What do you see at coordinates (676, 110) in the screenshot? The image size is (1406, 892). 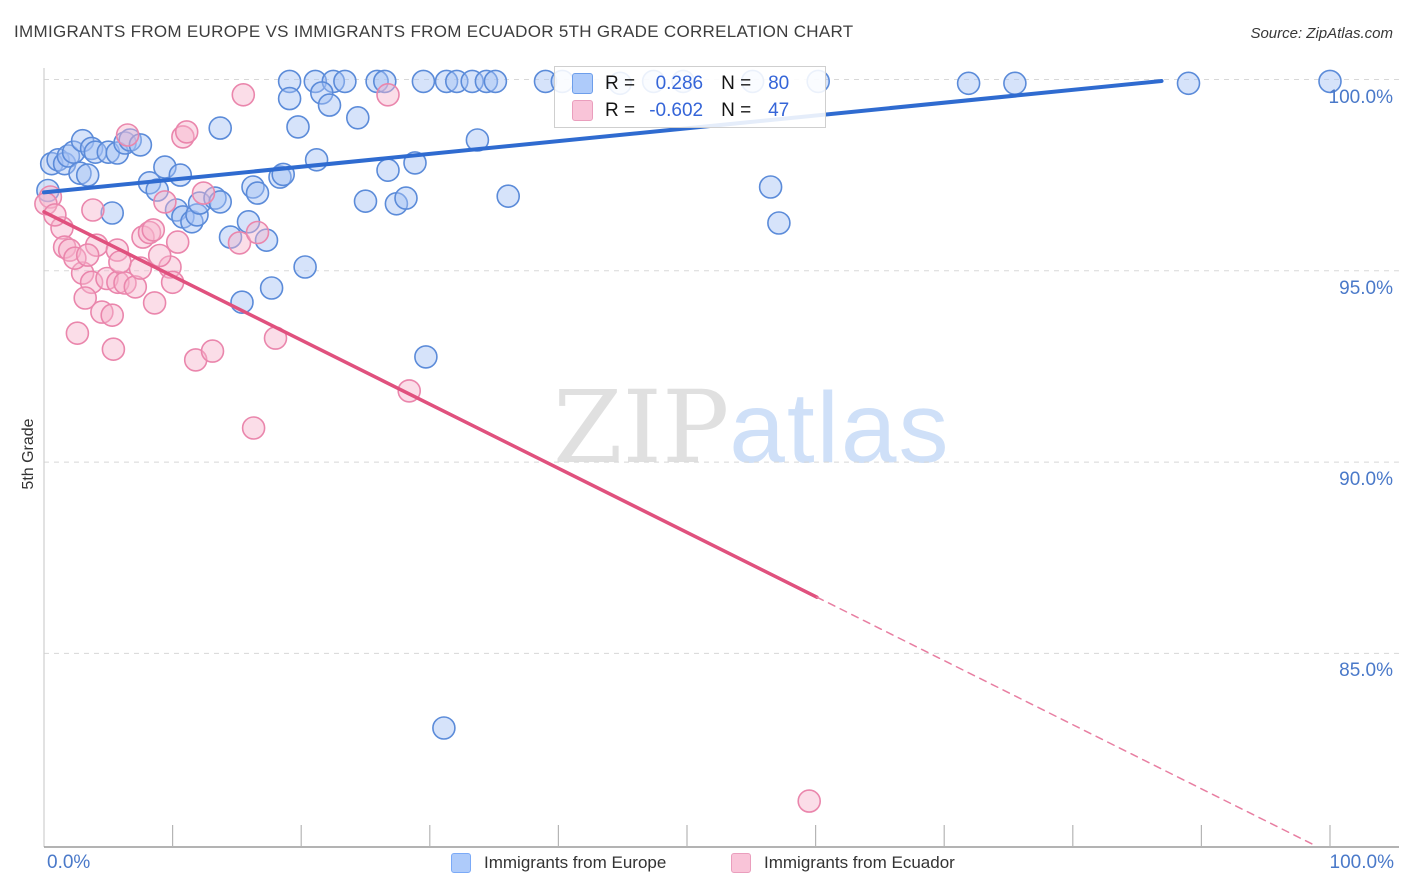 I see `r-value-ecuador: -0.602` at bounding box center [676, 110].